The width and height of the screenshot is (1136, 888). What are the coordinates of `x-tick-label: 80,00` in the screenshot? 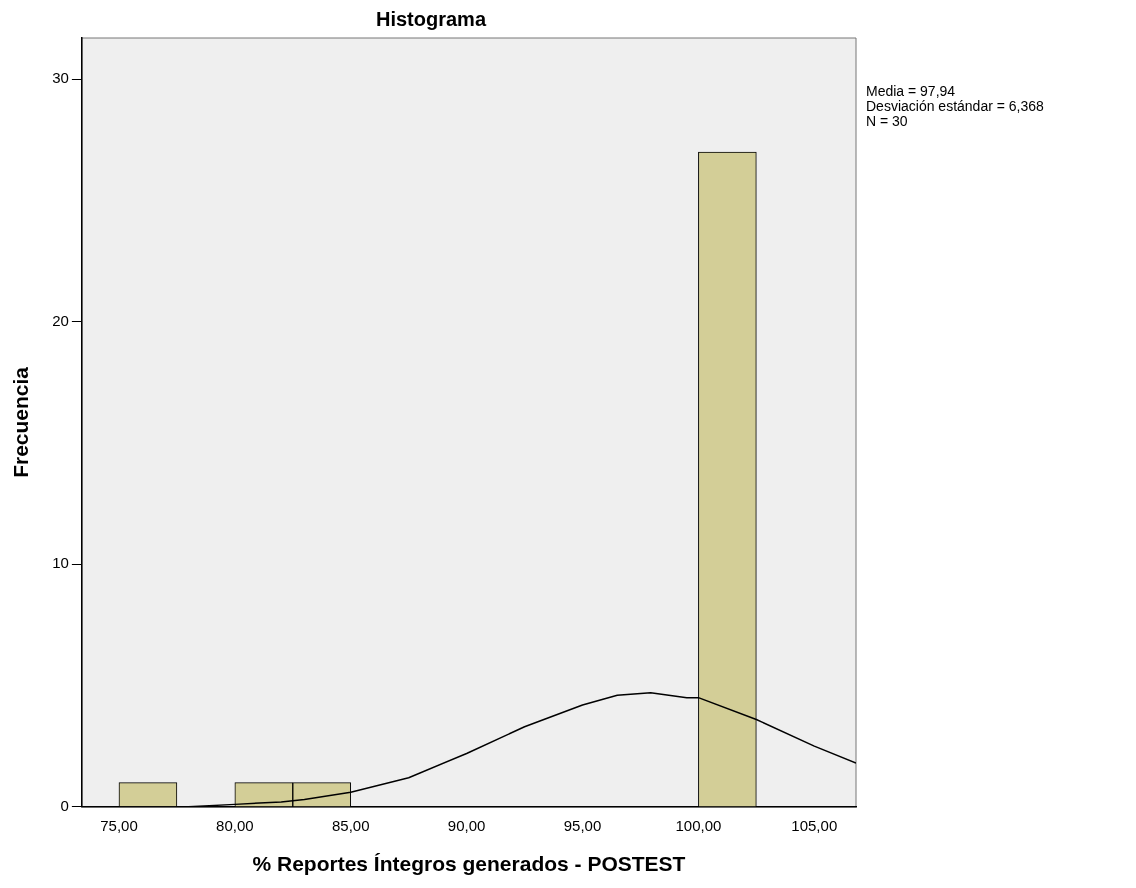 It's located at (235, 825).